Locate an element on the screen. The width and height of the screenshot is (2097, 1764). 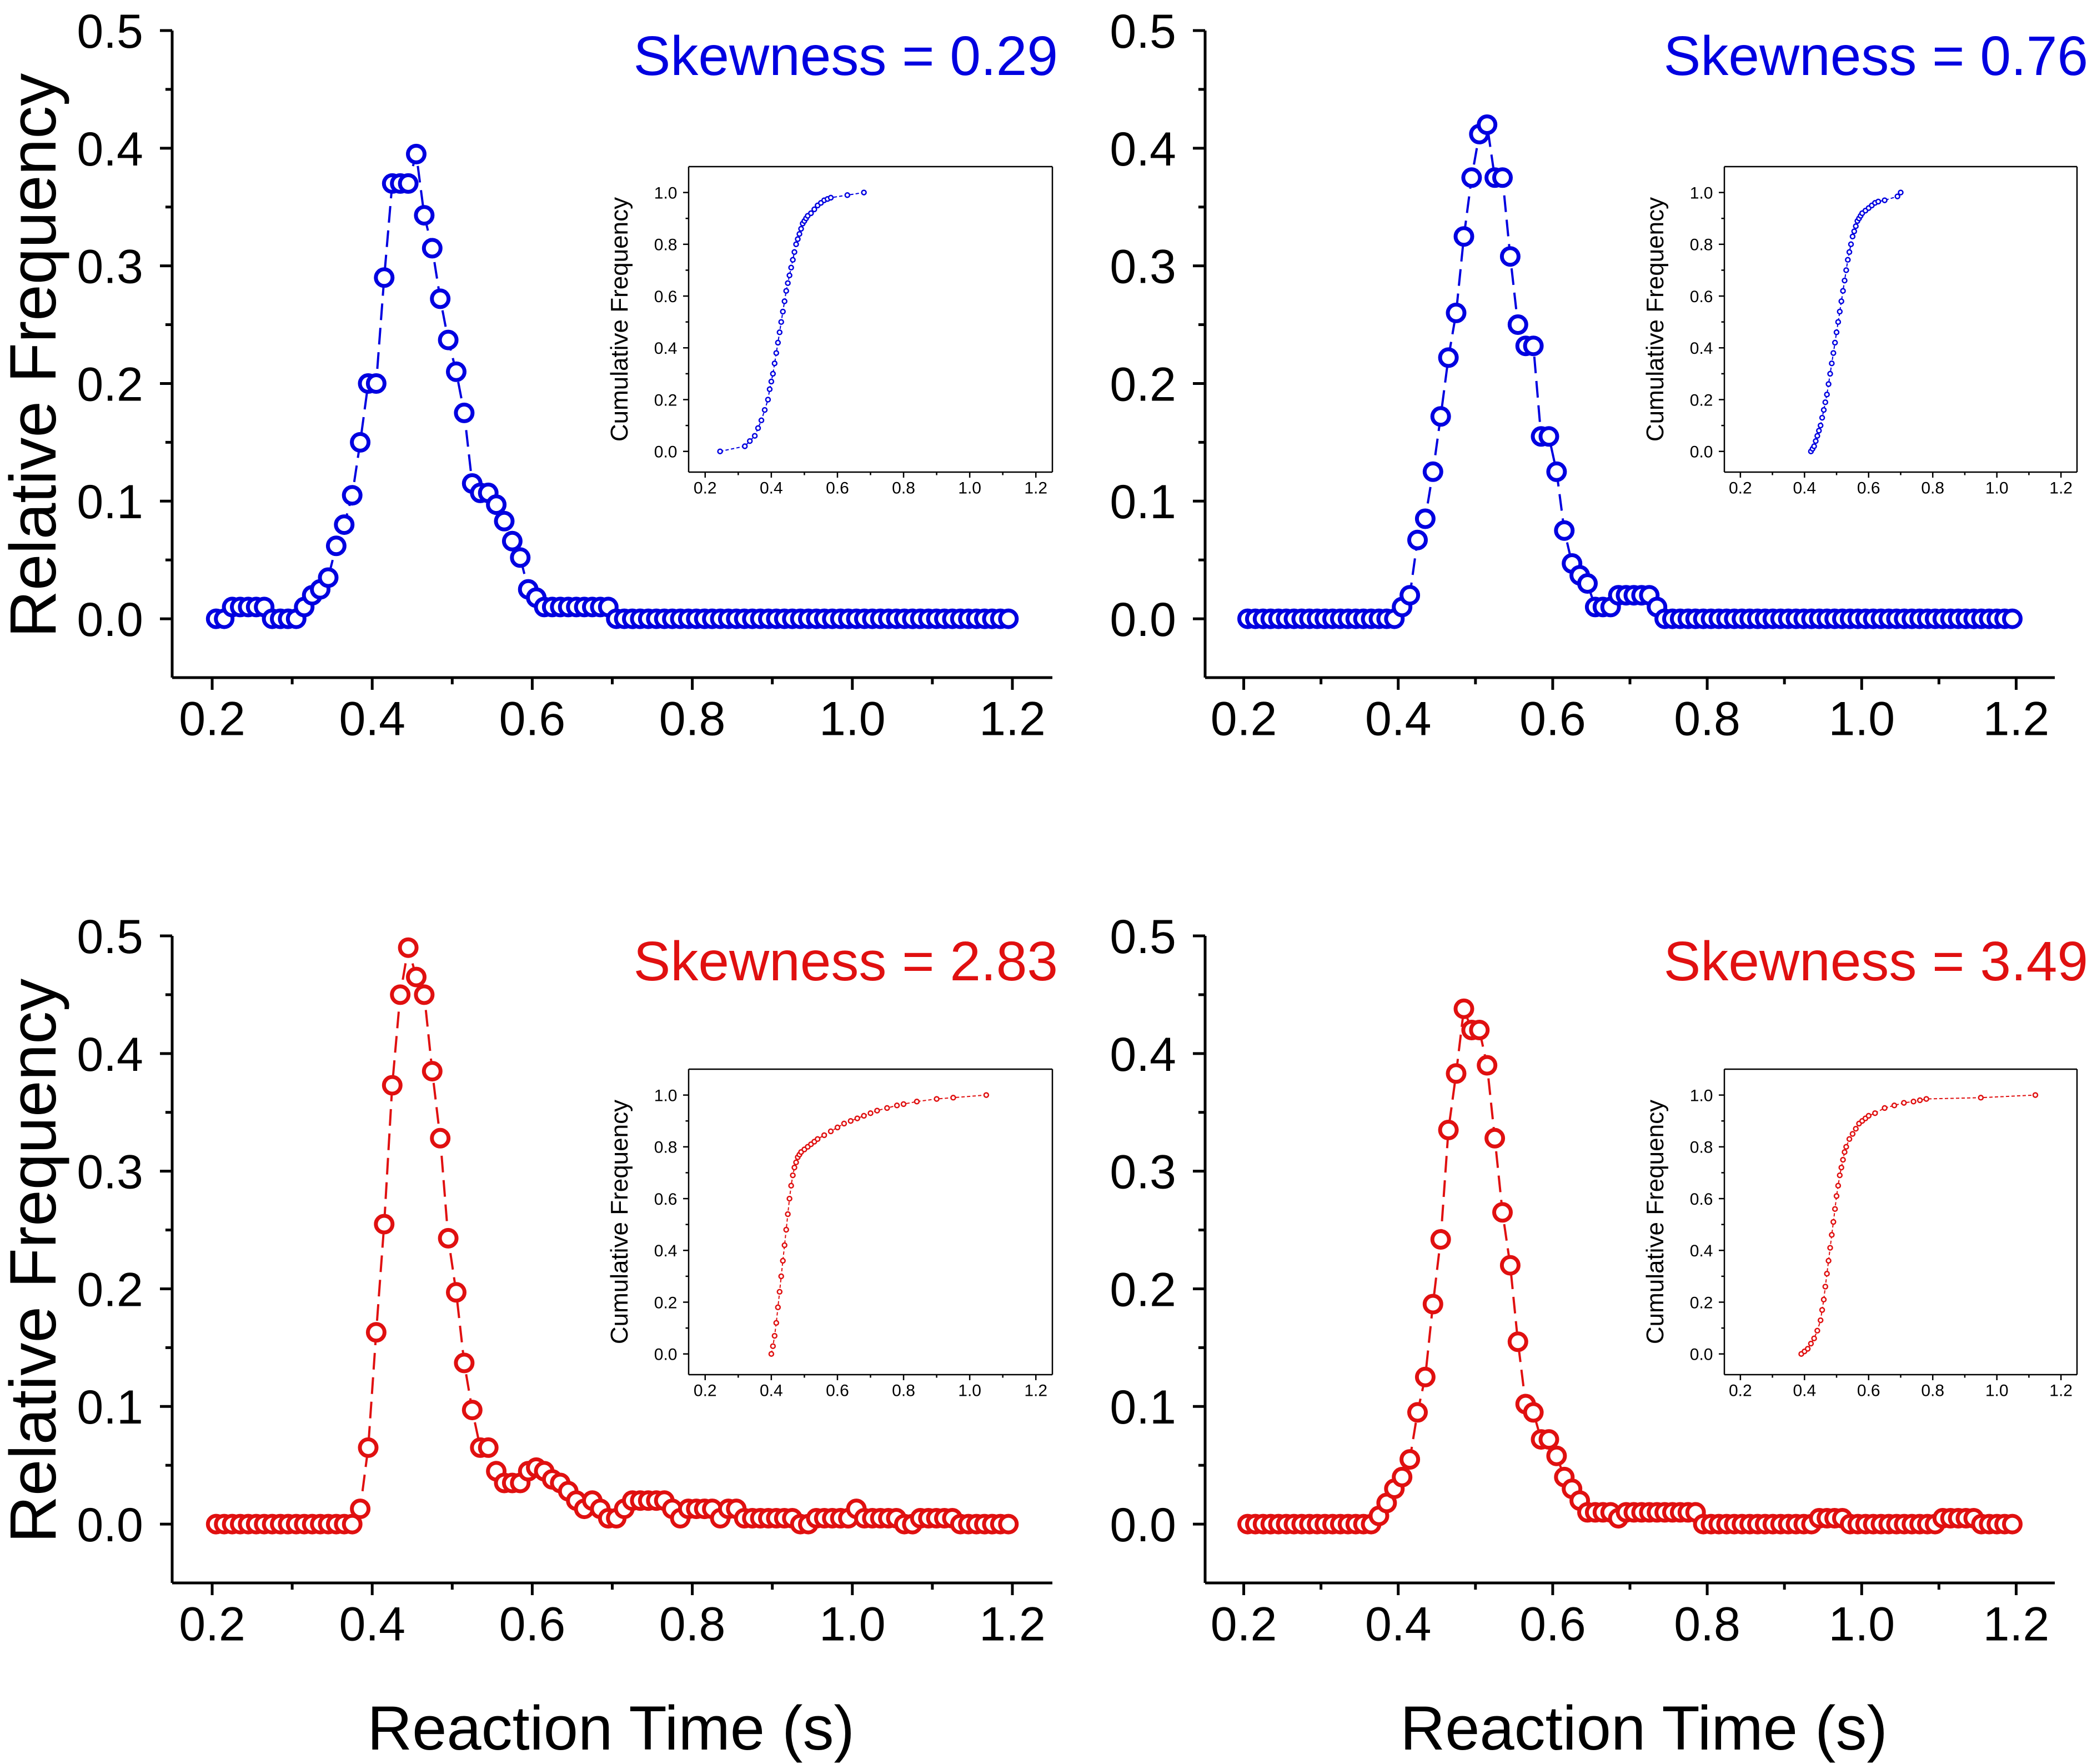
y-tick-label: 0.4 is located at coordinates (1143, 1054).